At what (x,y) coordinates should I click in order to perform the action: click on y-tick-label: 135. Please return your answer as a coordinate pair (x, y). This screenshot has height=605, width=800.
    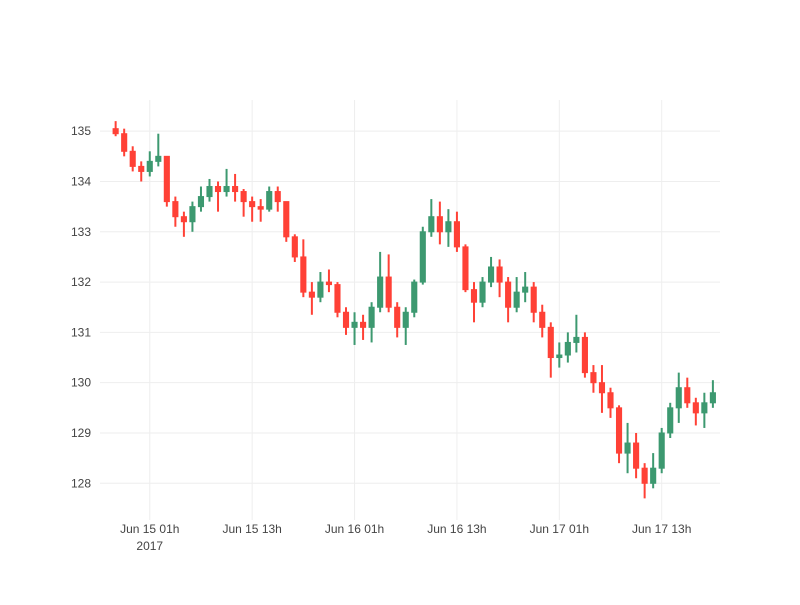
    Looking at the image, I should click on (81, 131).